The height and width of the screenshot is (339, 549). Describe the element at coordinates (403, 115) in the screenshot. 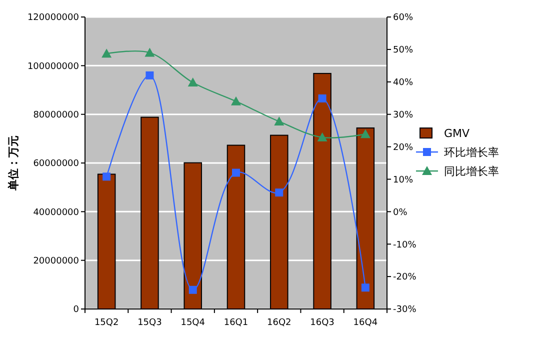

I see `y2-tick-label: 30%` at that location.